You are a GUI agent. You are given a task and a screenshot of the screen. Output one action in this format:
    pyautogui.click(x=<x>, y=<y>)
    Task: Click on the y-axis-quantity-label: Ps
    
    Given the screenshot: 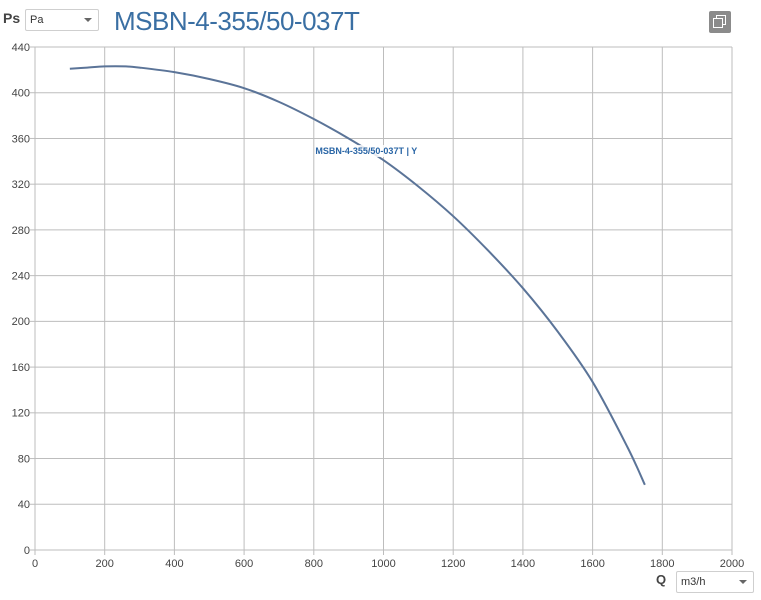 What is the action you would take?
    pyautogui.click(x=12, y=18)
    